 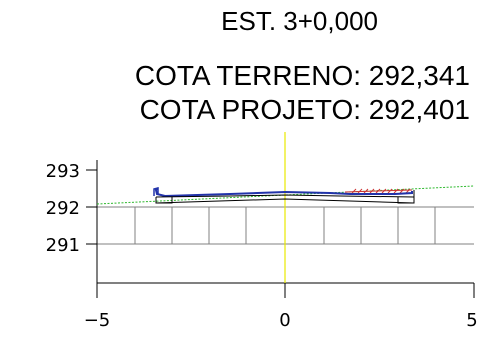 I want to click on right-shoulder, so click(x=406, y=197).